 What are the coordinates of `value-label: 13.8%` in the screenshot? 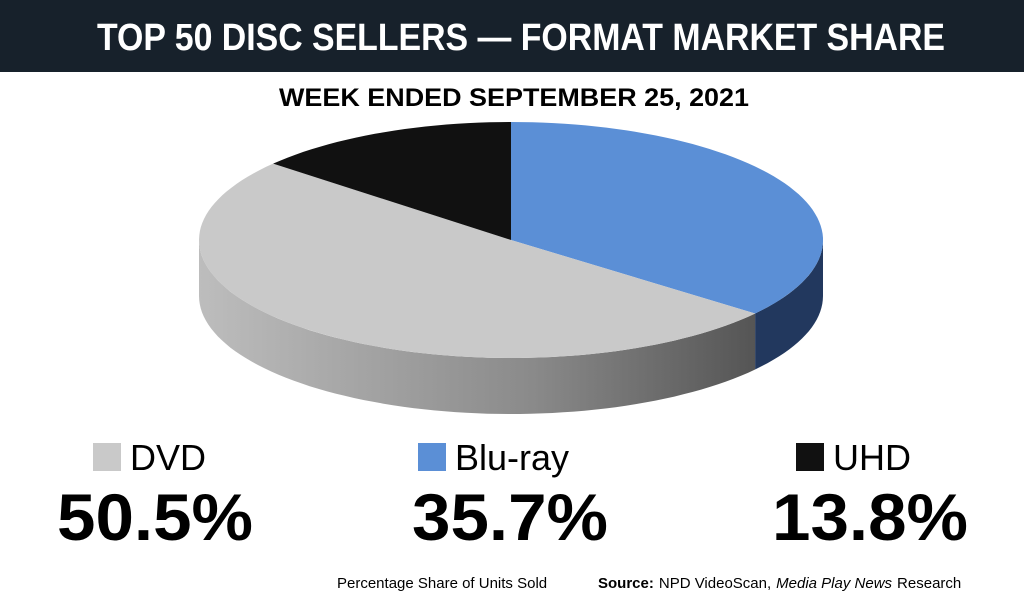 It's located at (870, 517).